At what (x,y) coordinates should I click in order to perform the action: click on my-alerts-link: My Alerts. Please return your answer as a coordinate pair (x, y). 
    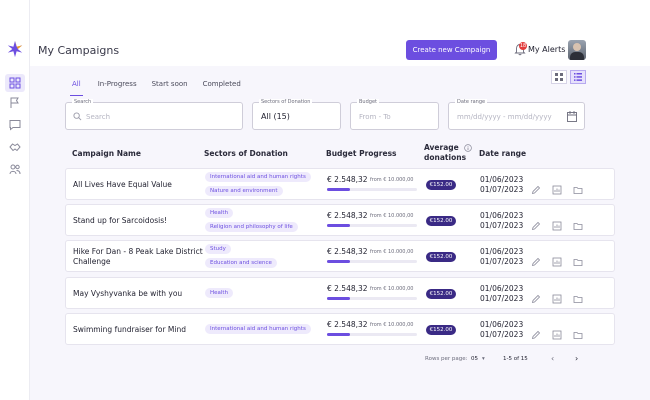
    Looking at the image, I should click on (547, 49).